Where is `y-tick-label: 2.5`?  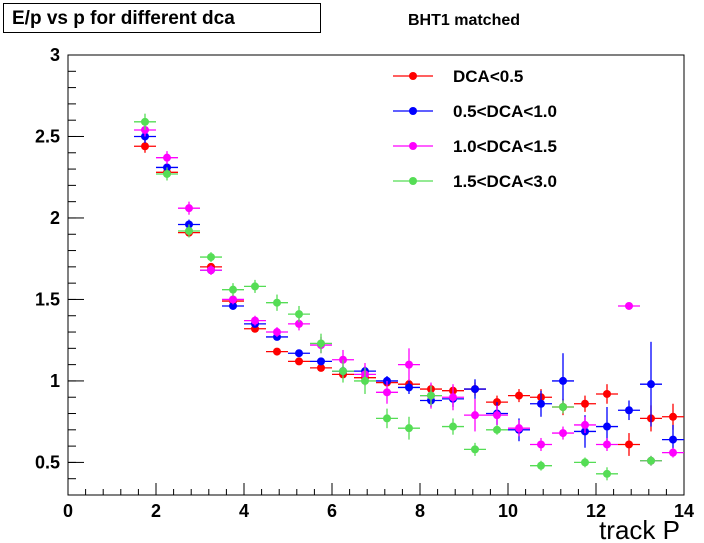 y-tick-label: 2.5 is located at coordinates (47, 136).